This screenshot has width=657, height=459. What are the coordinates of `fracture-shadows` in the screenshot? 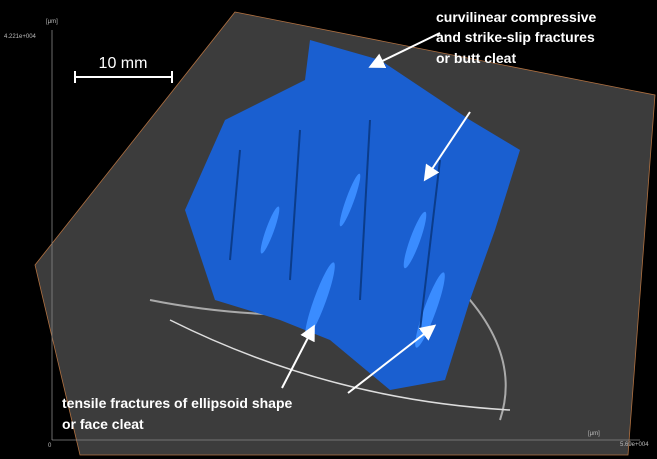 It's located at (335, 225).